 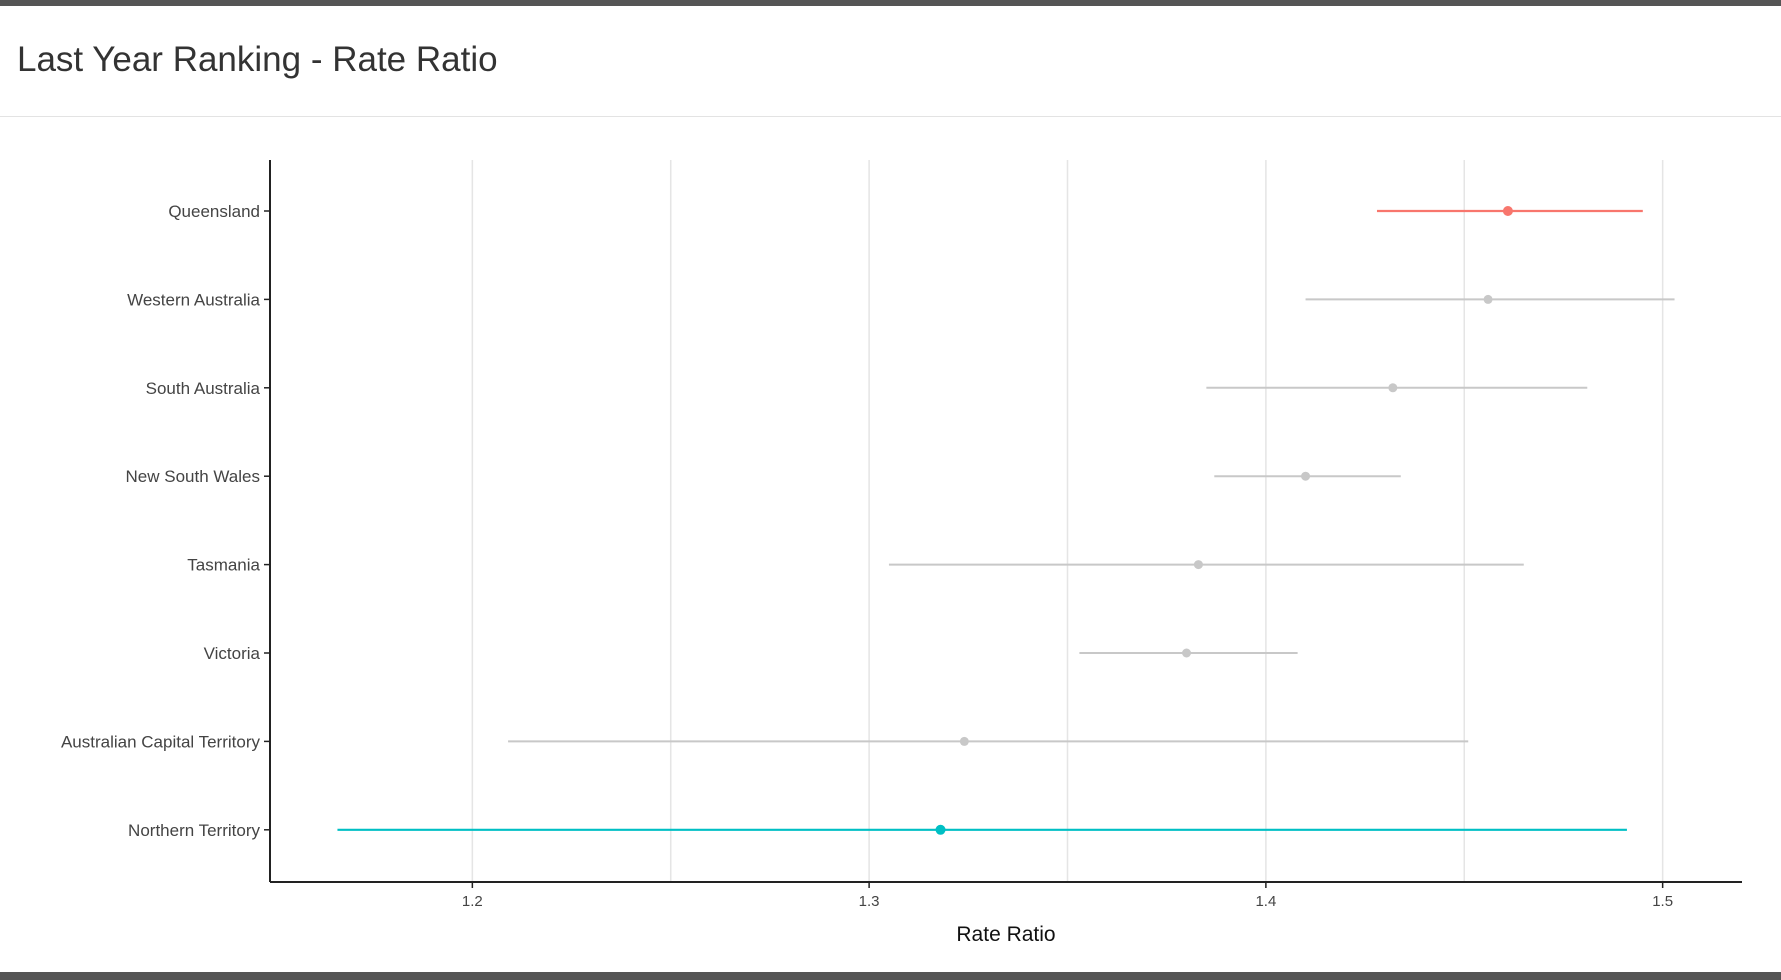 What do you see at coordinates (472, 901) in the screenshot?
I see `x-tick-label: 1.2` at bounding box center [472, 901].